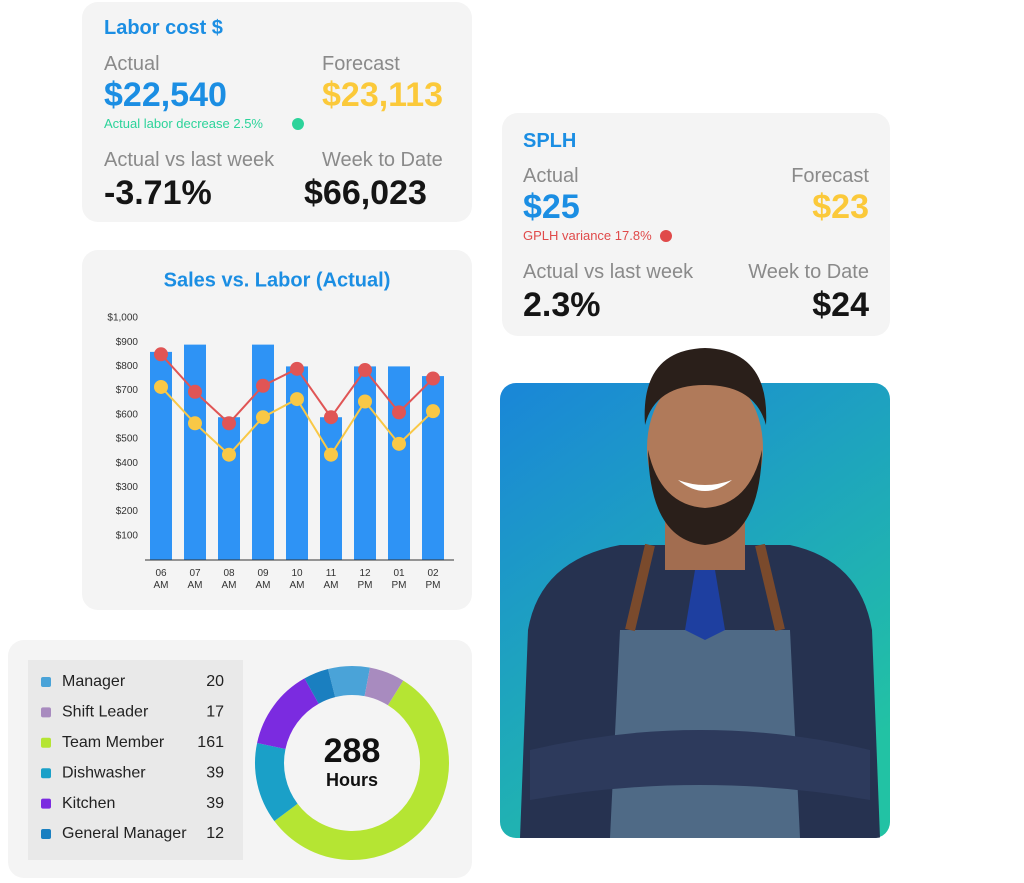 The image size is (1024, 883). I want to click on value: $66,023, so click(365, 193).